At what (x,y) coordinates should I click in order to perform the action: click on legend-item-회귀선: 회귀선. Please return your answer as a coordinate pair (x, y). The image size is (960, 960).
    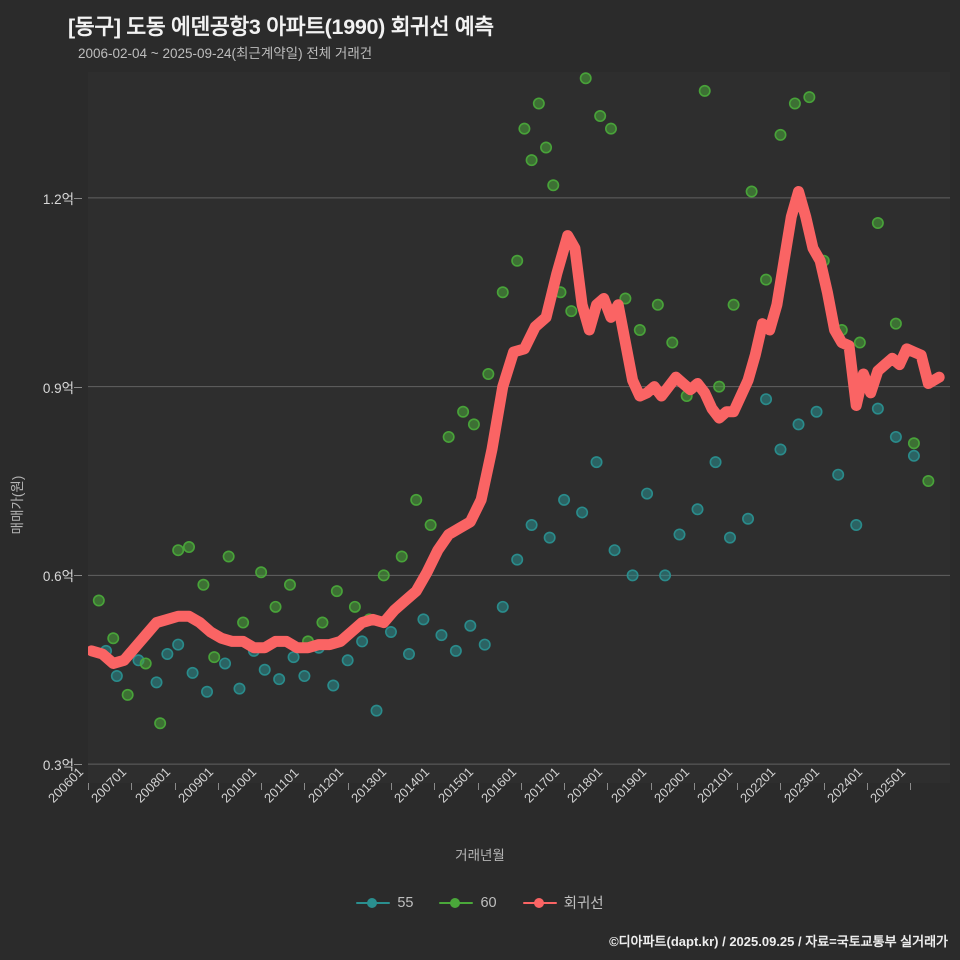
    Looking at the image, I should click on (563, 902).